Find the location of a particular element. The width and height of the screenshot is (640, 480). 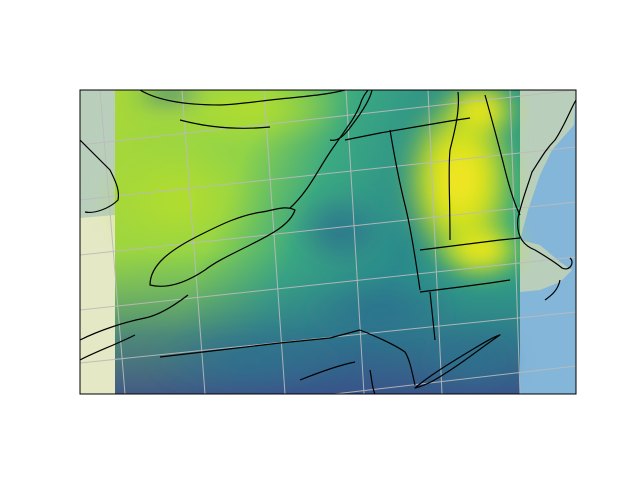

delaware-river is located at coordinates (372, 381).